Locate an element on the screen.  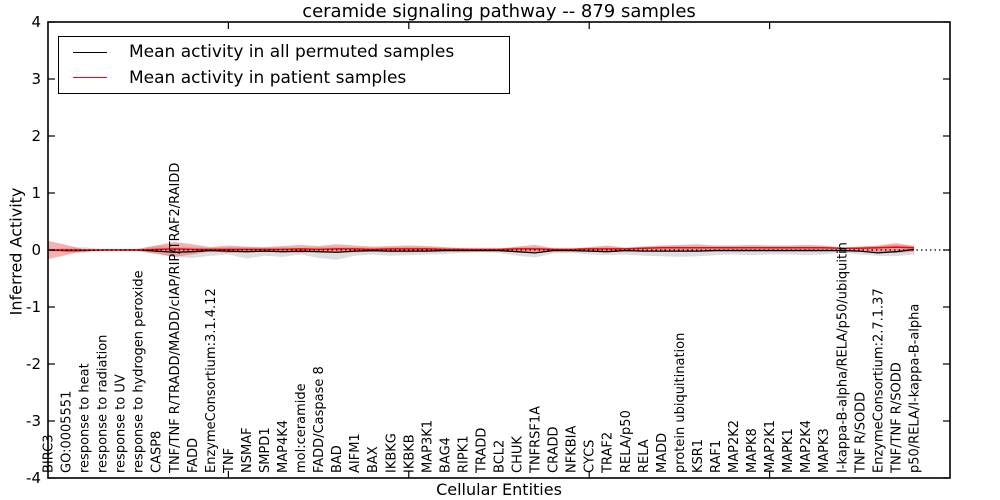
y-tick-label: 4 is located at coordinates (36, 22).